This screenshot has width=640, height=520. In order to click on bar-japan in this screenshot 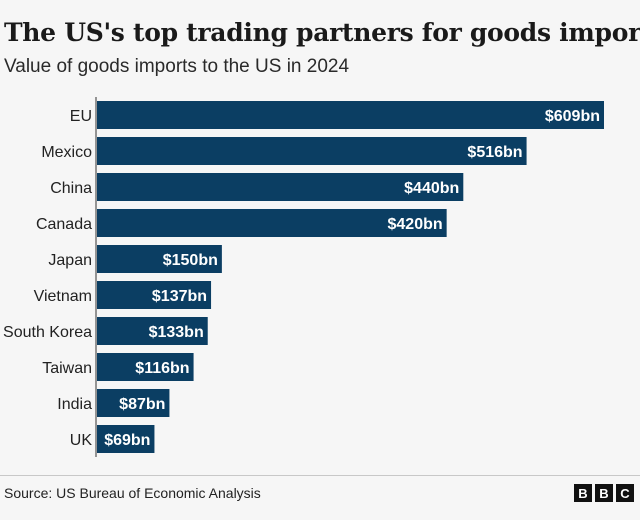, I will do `click(159, 259)`.